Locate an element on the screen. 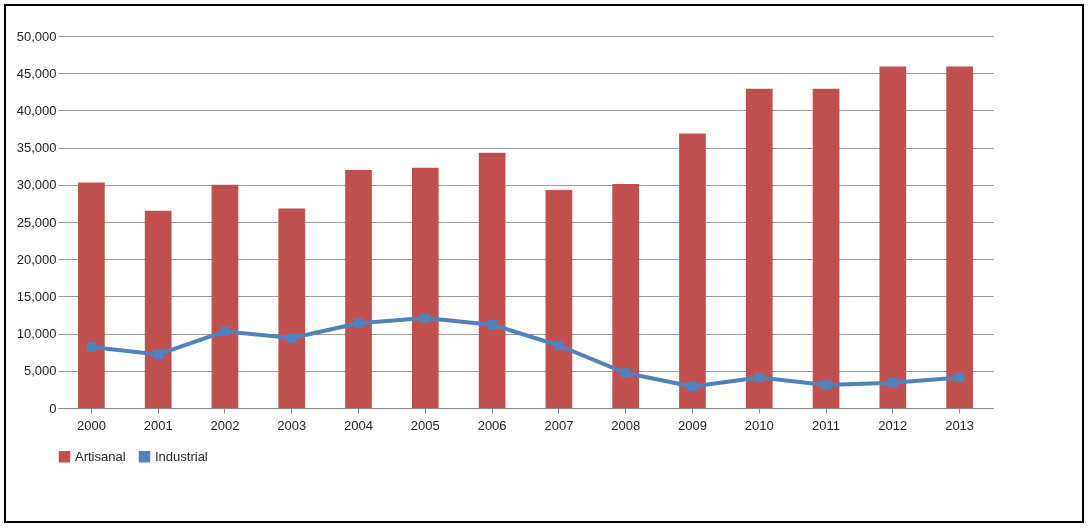 The width and height of the screenshot is (1092, 531). y-tick-label: 20,000 is located at coordinates (36, 259).